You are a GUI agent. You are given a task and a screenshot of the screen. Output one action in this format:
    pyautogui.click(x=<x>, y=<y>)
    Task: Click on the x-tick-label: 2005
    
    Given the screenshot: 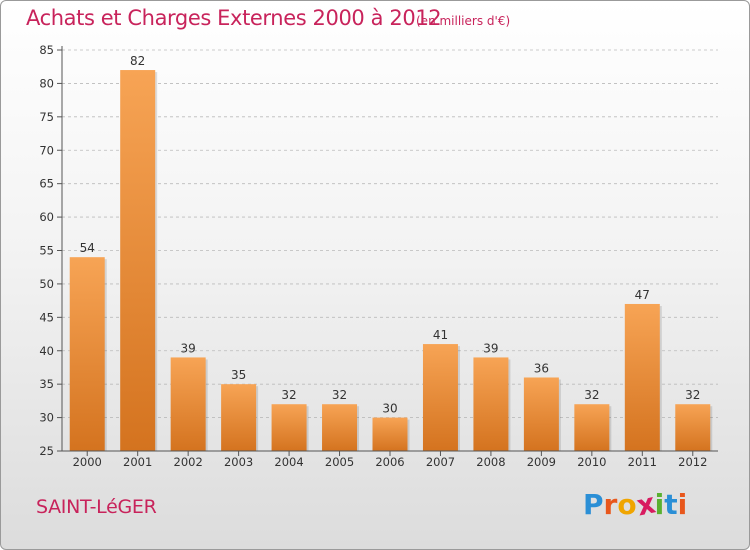 What is the action you would take?
    pyautogui.click(x=339, y=462)
    